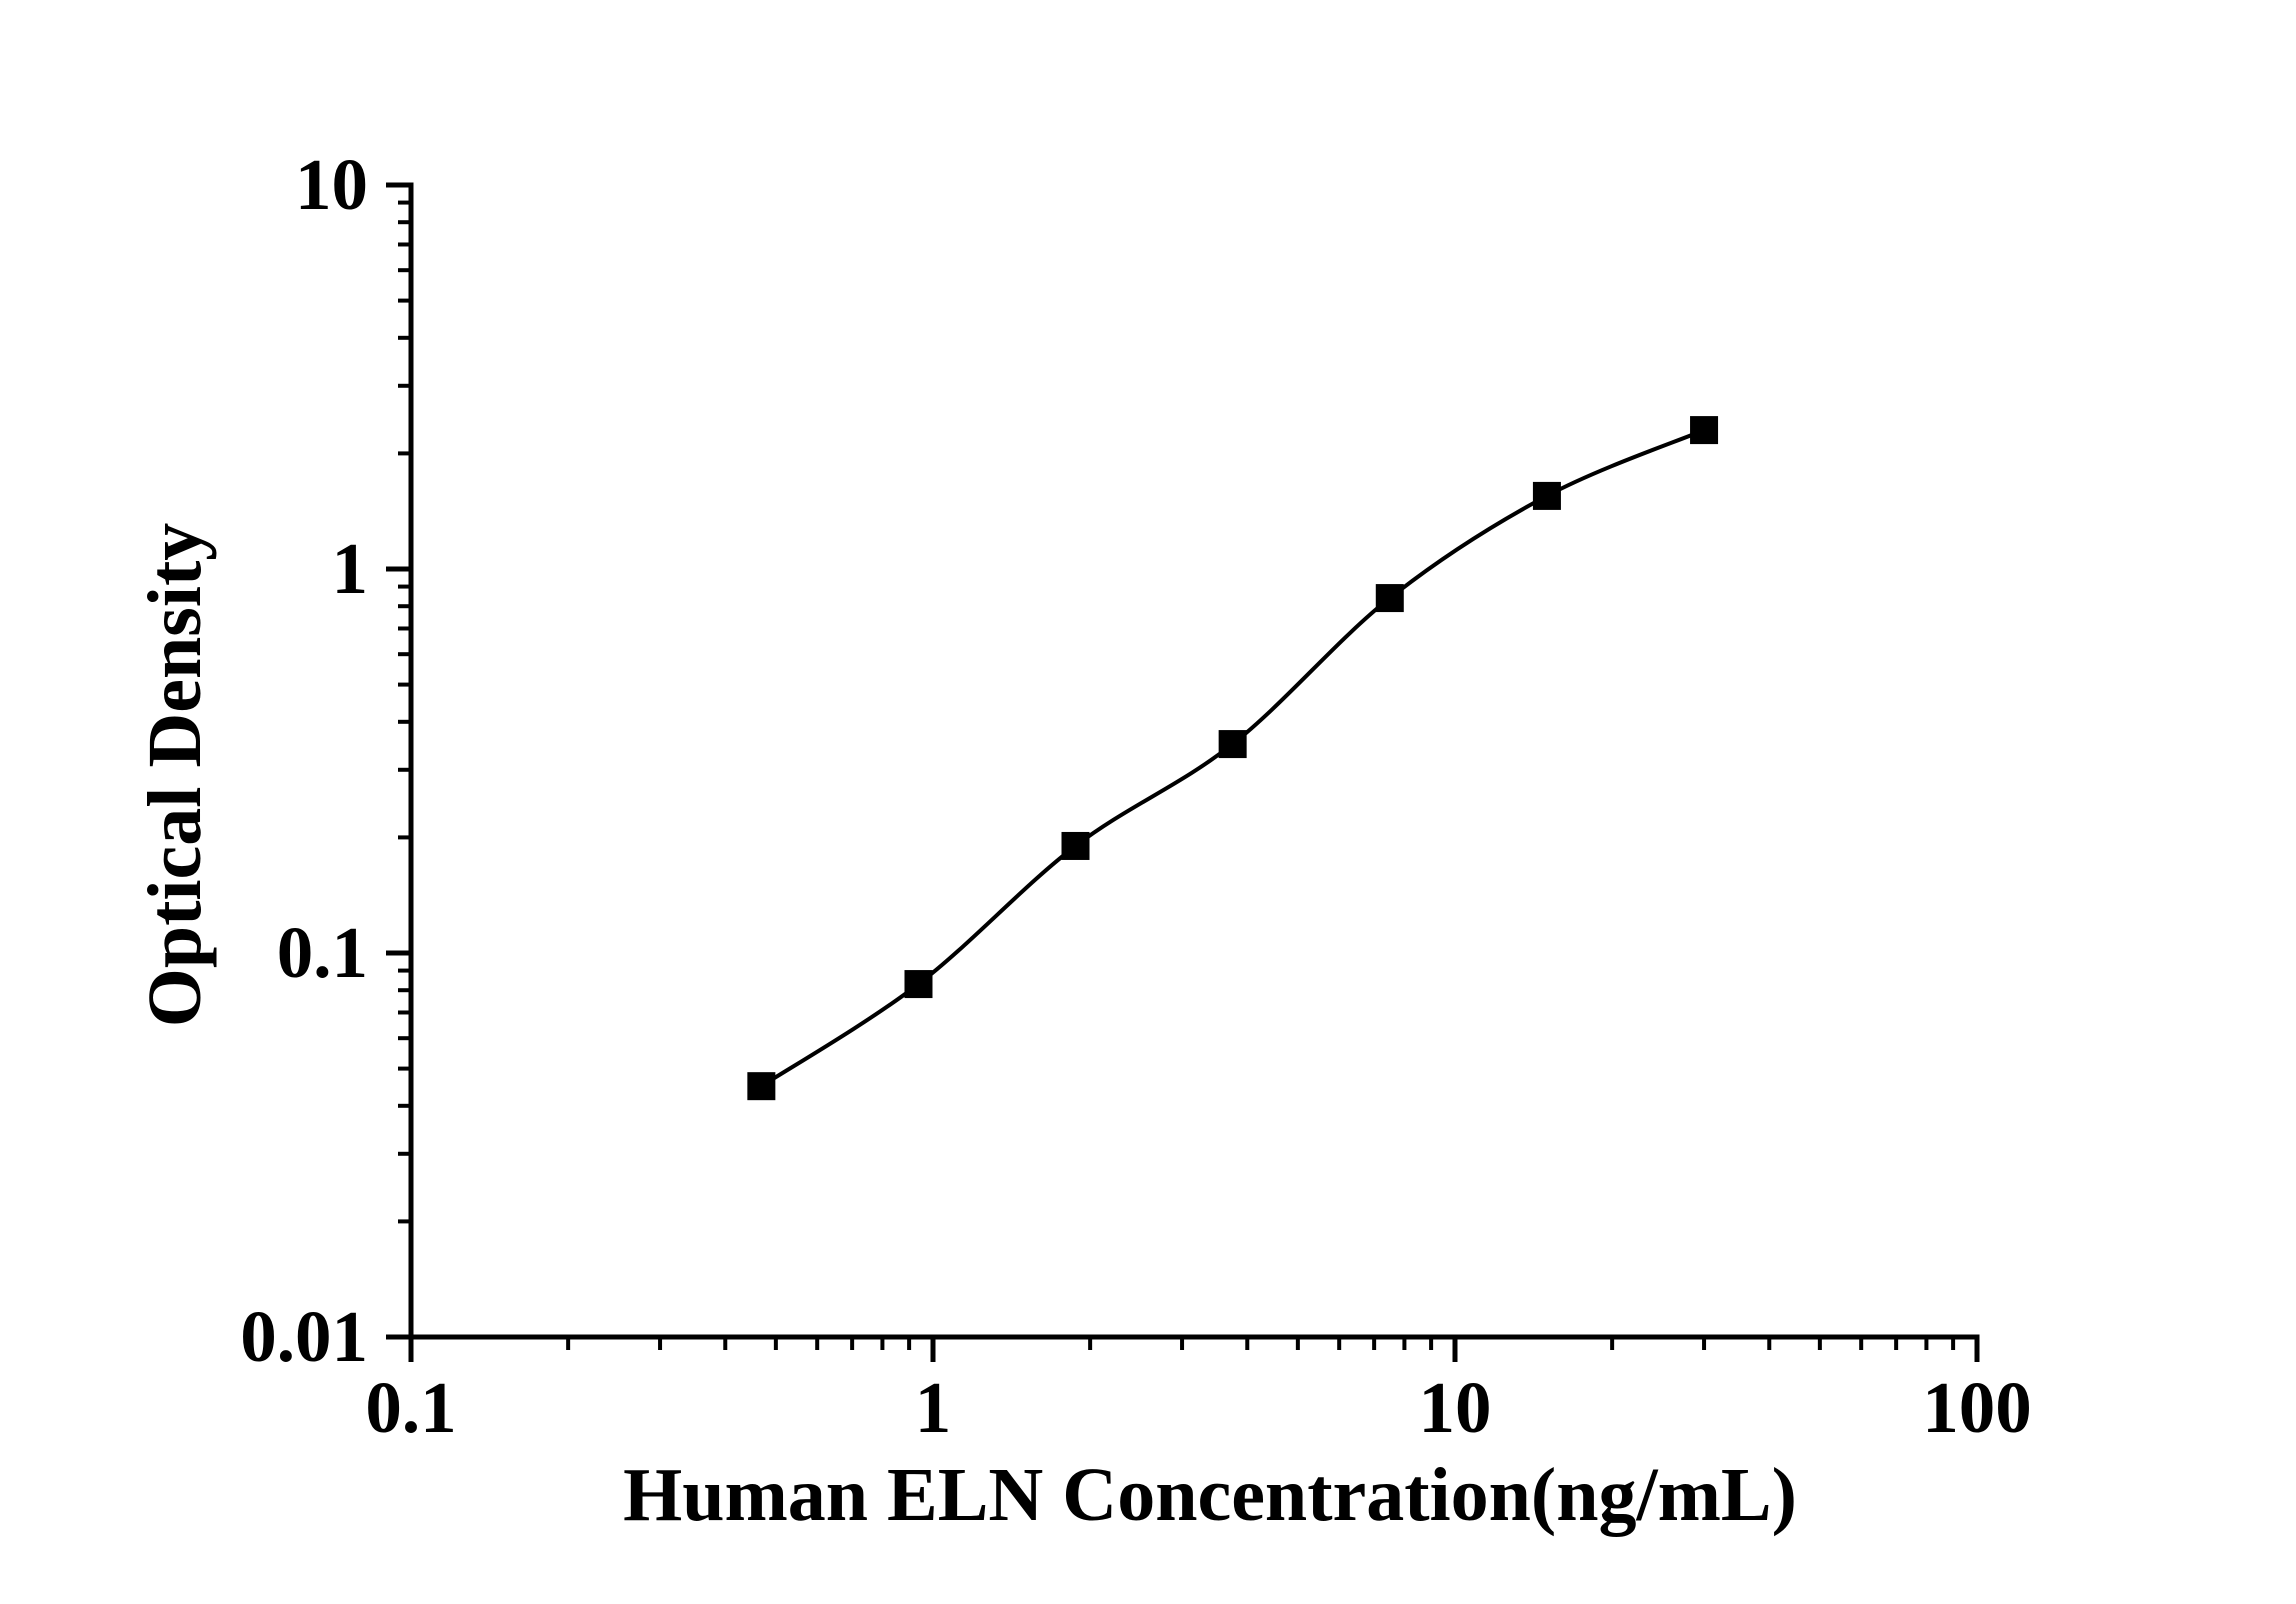  What do you see at coordinates (1455, 1407) in the screenshot?
I see `x-tick-label: 10` at bounding box center [1455, 1407].